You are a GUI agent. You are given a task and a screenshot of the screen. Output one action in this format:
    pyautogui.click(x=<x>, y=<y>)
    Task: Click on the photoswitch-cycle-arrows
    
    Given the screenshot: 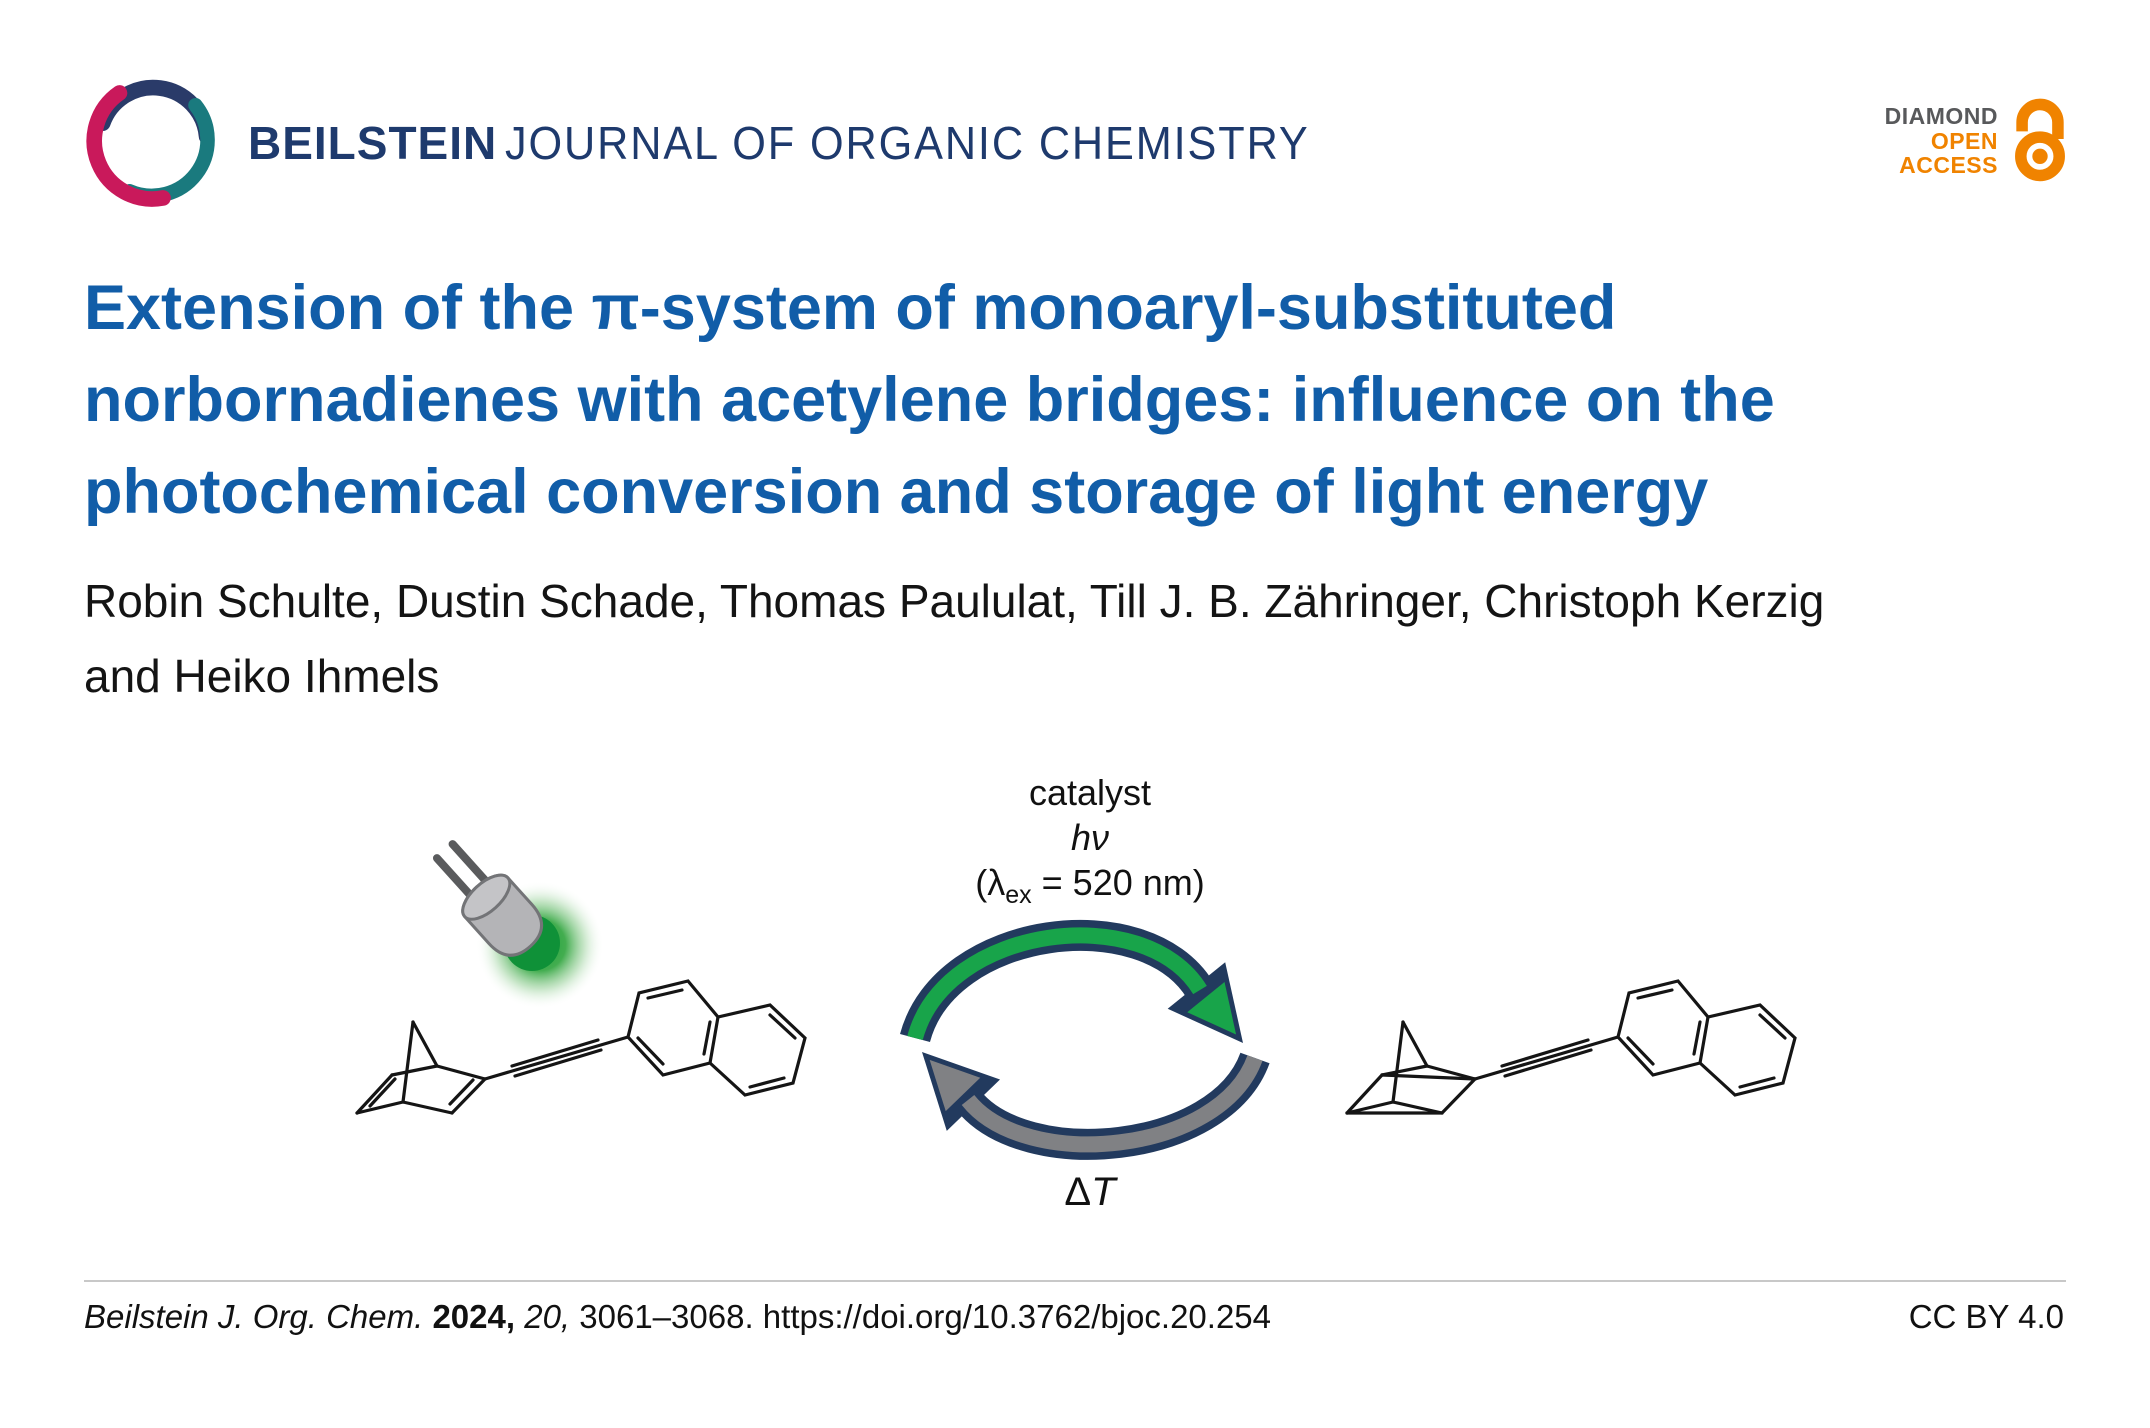 What is the action you would take?
    pyautogui.click(x=1085, y=1040)
    